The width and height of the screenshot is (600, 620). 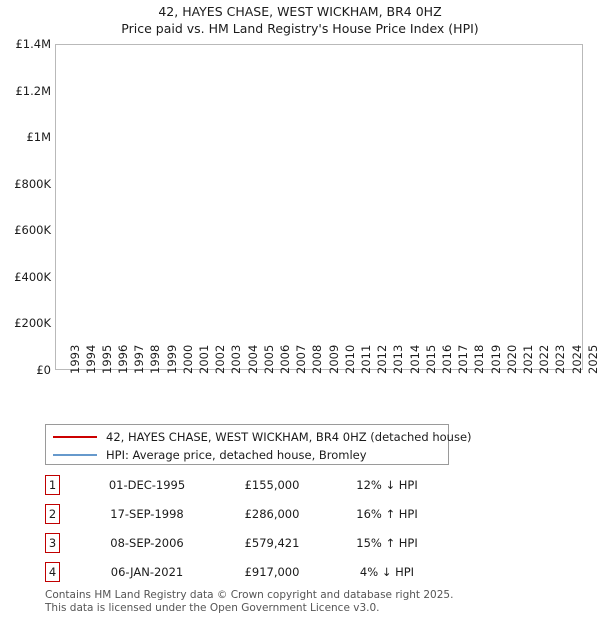 What do you see at coordinates (272, 543) in the screenshot?
I see `txn-price: £579,421` at bounding box center [272, 543].